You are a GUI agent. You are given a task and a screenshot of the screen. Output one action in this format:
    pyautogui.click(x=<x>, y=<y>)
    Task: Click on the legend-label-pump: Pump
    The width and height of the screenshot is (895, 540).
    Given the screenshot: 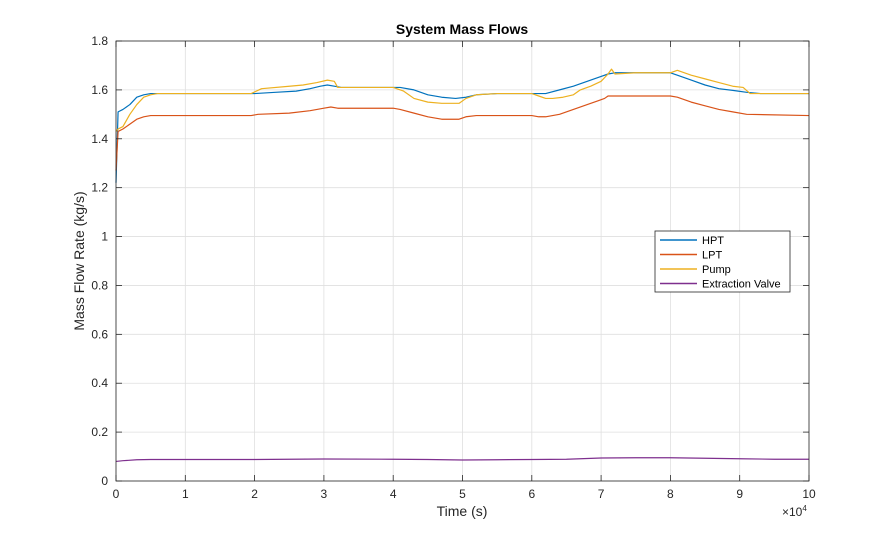 What is the action you would take?
    pyautogui.click(x=716, y=270)
    